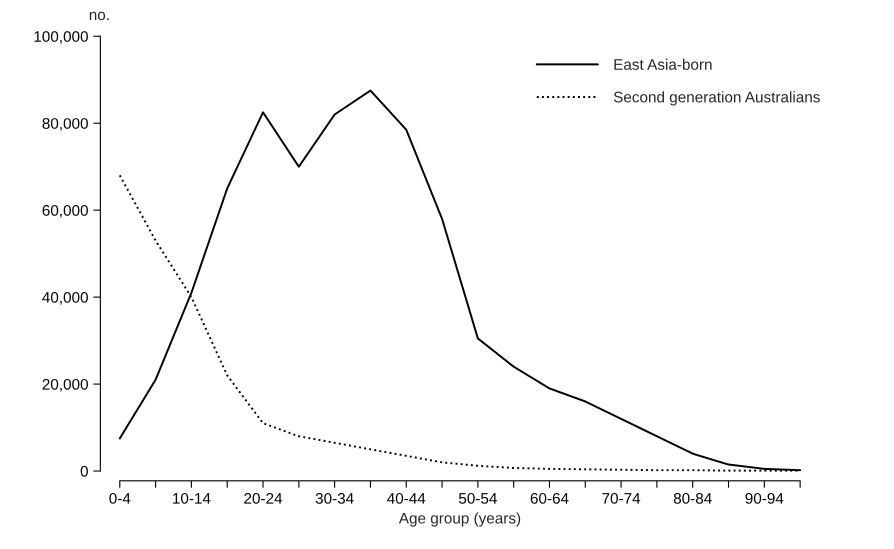 Image resolution: width=894 pixels, height=549 pixels. I want to click on y-tick-label: 0, so click(84, 471).